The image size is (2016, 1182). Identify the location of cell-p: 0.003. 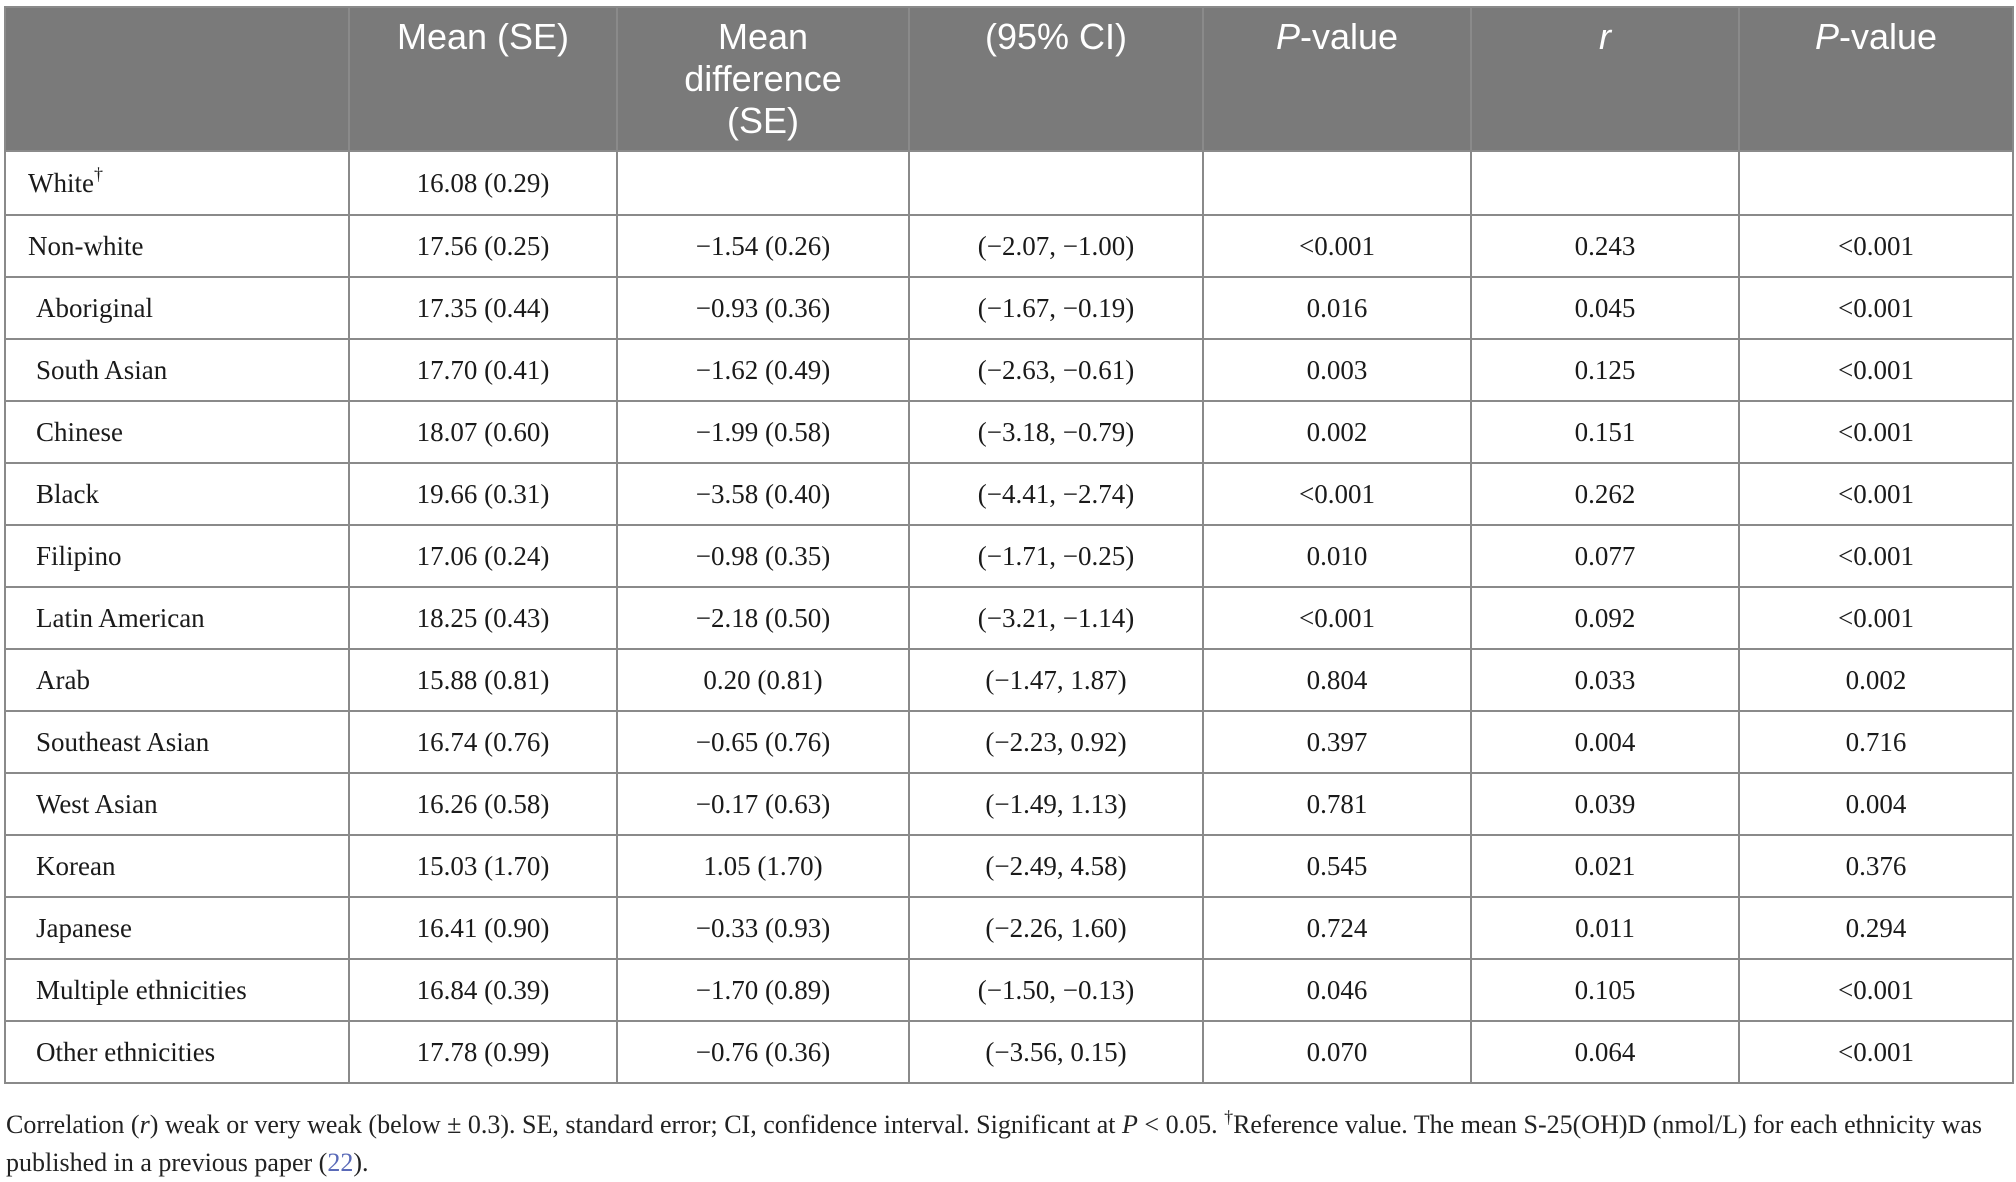
(1337, 370).